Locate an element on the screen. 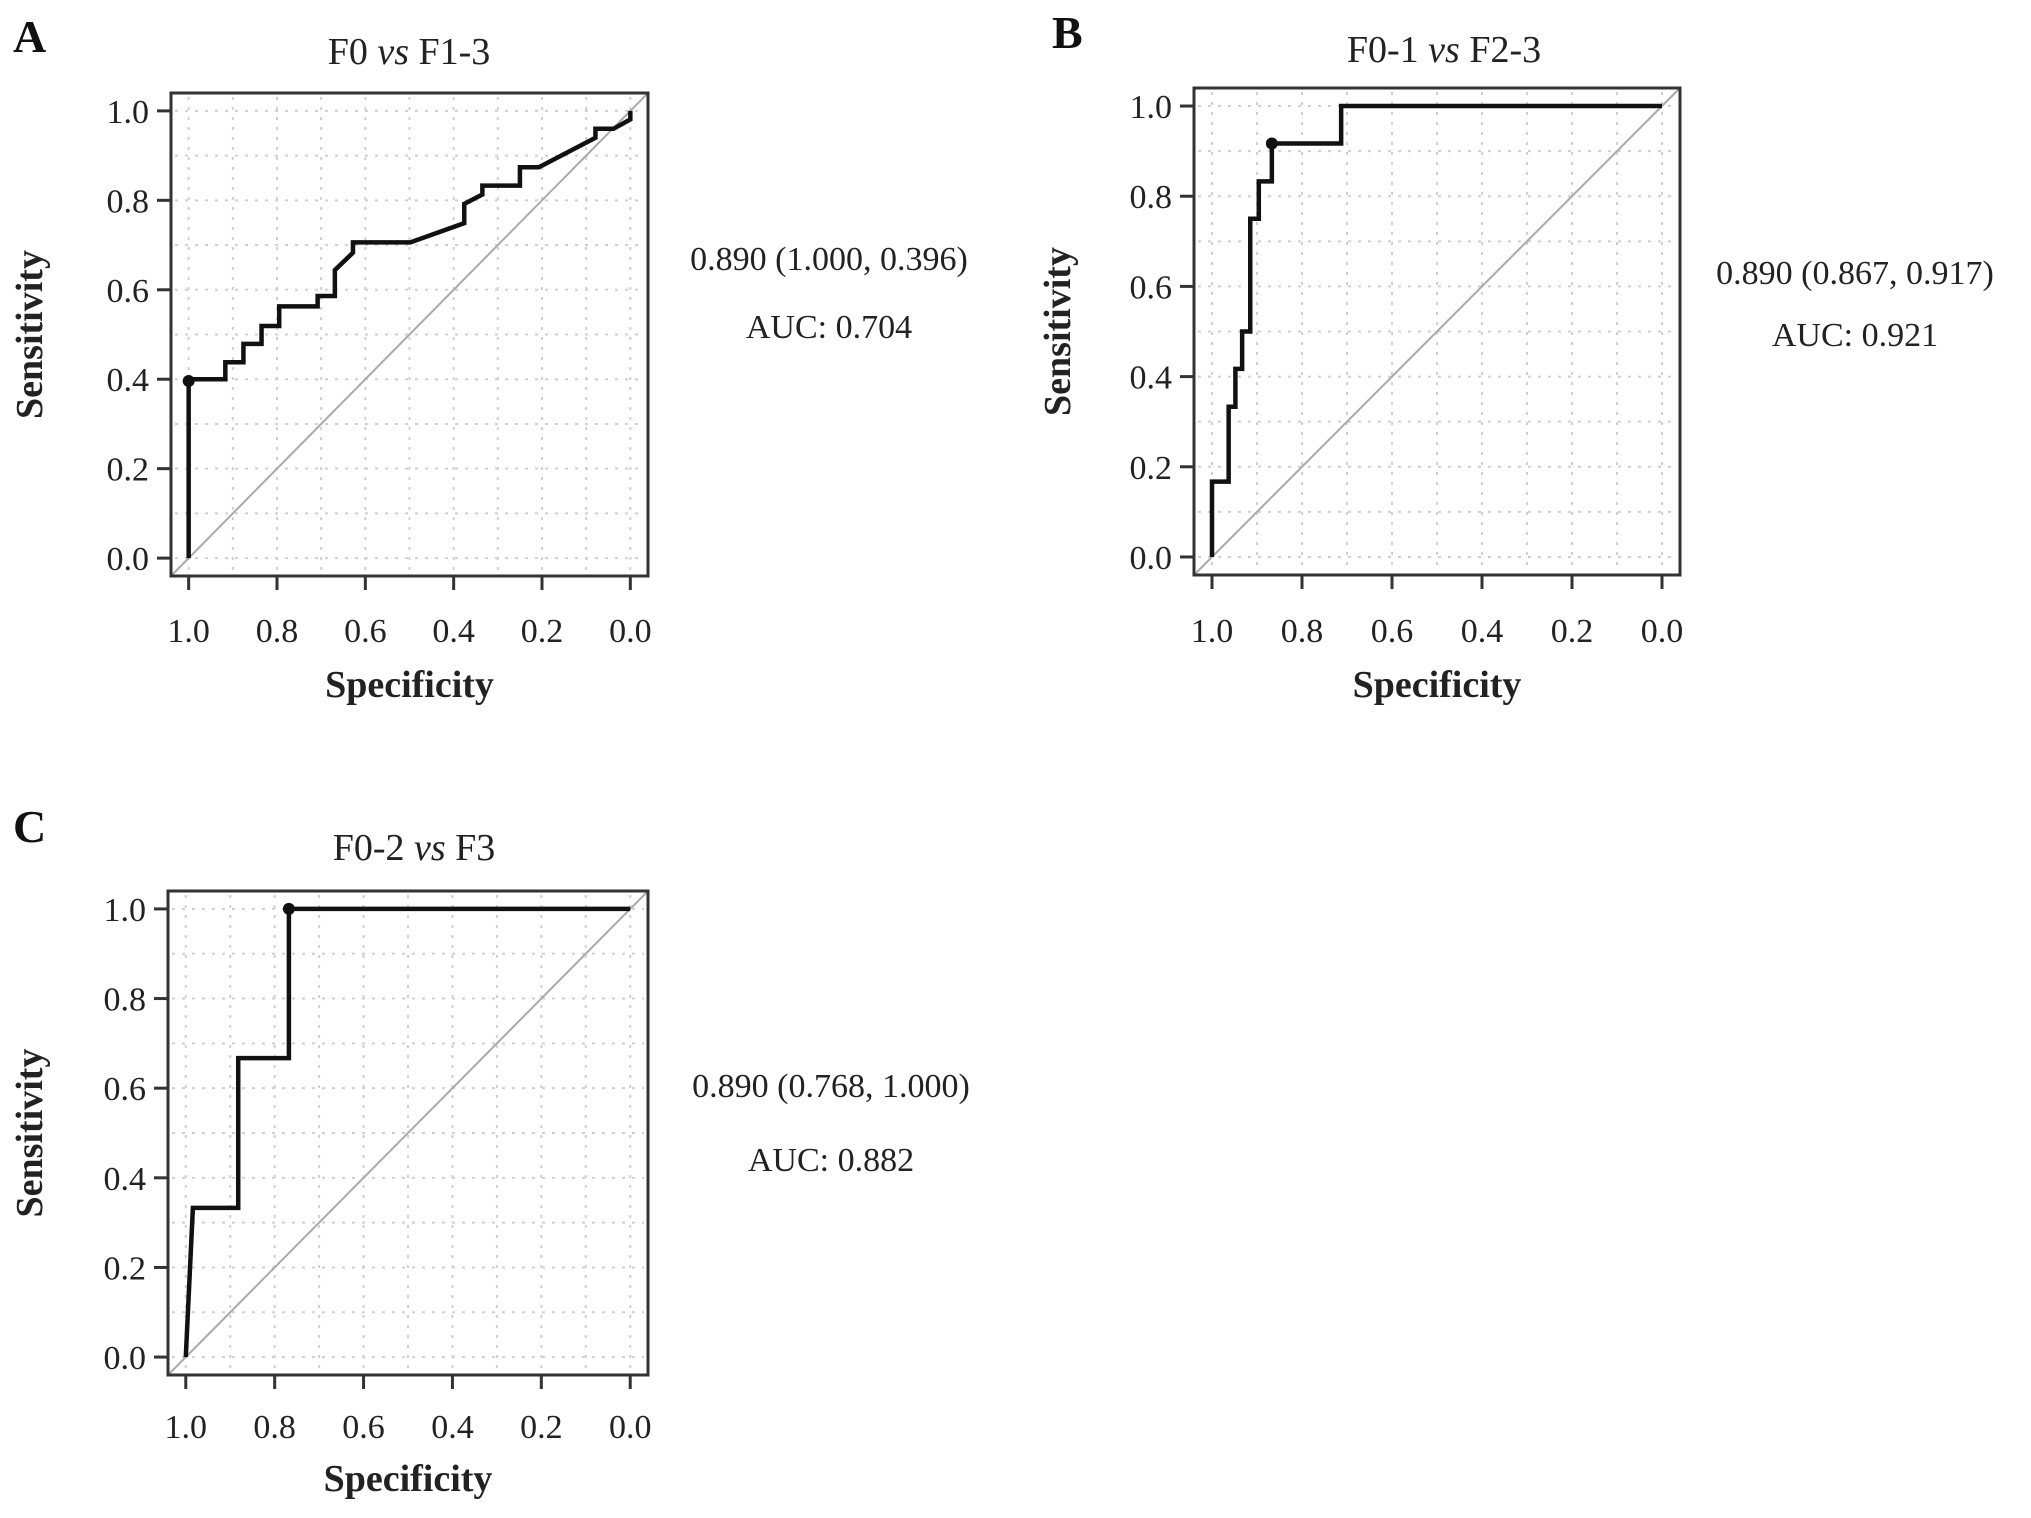 This screenshot has width=2031, height=1518. auc-annotation: AUC: 0.704 is located at coordinates (829, 327).